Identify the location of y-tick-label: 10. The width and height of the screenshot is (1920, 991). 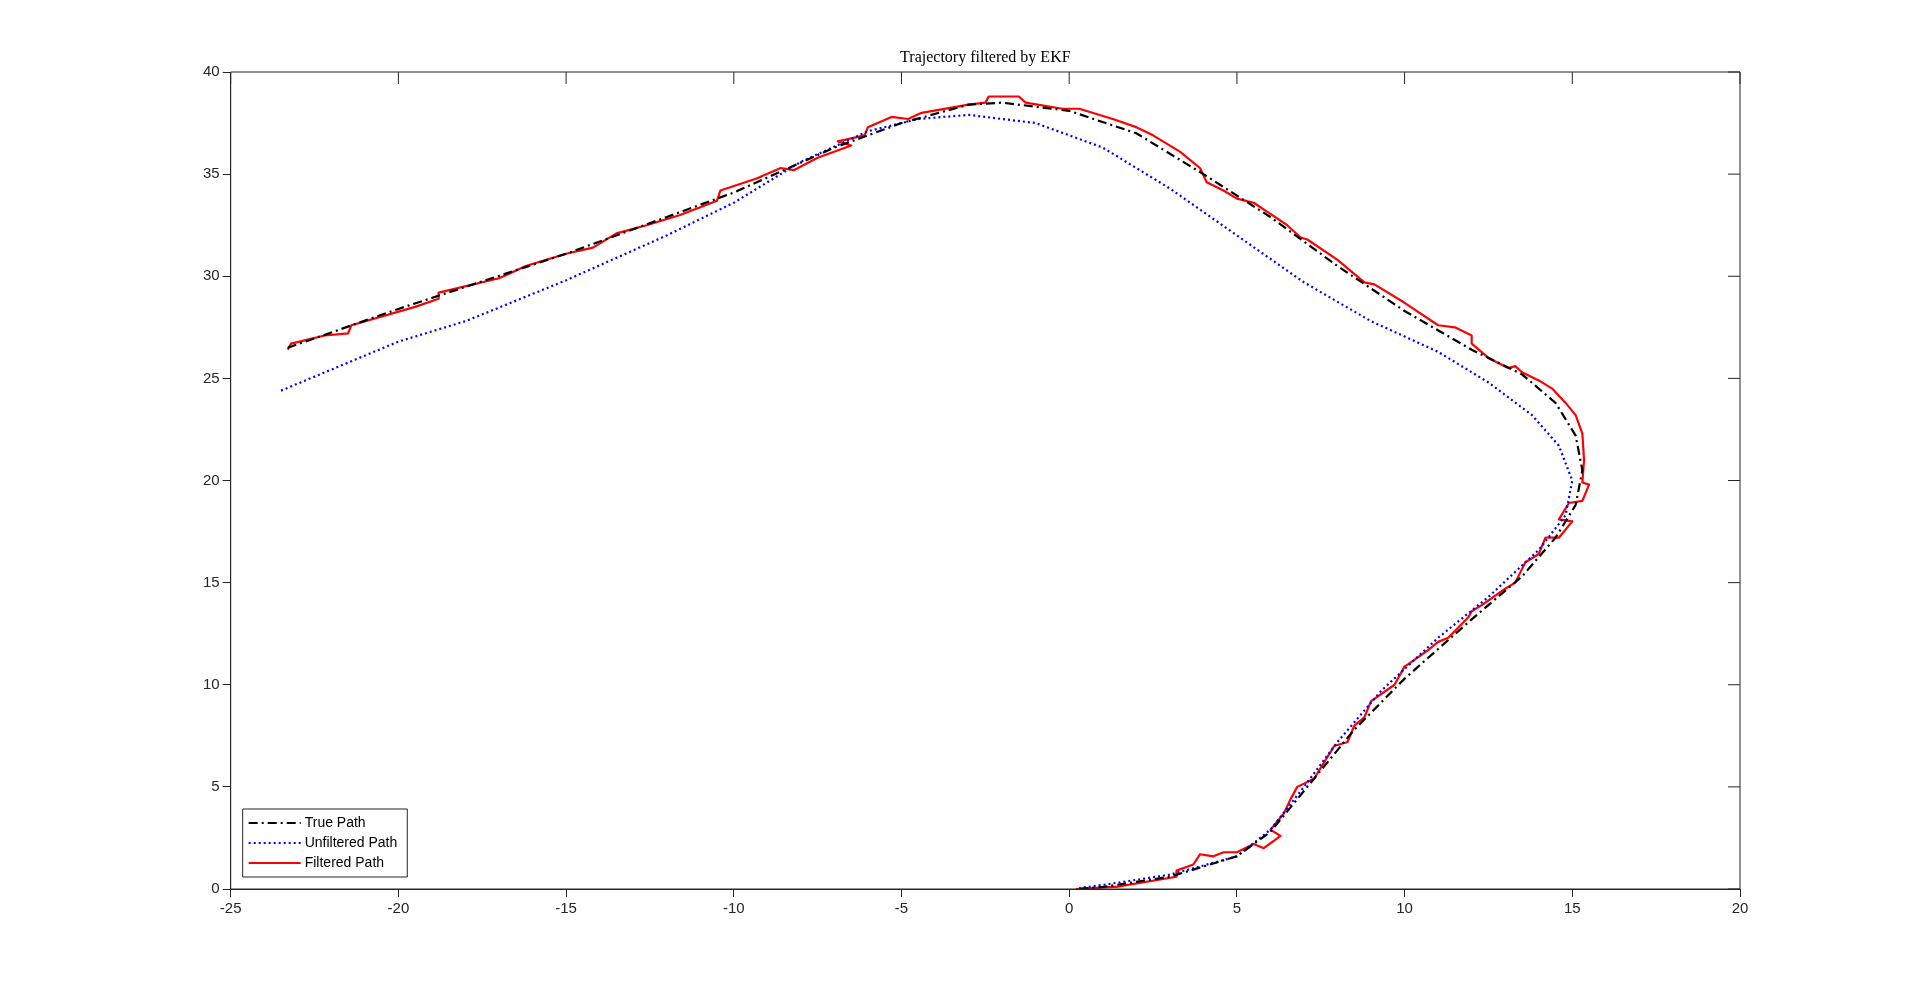
(211, 683).